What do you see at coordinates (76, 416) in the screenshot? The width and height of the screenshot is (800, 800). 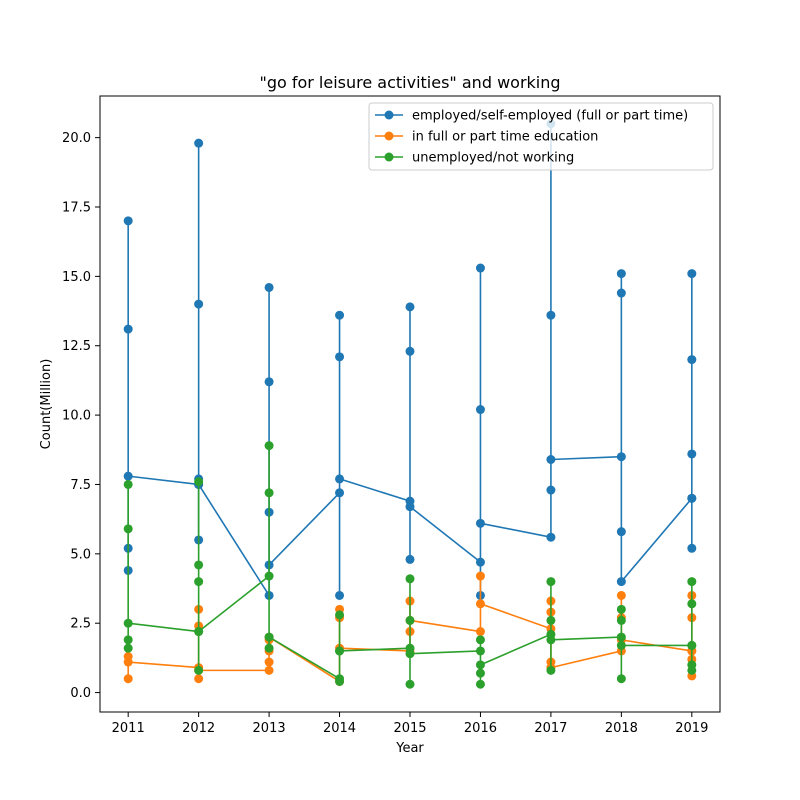 I see `y-tick-label-4: 10.0` at bounding box center [76, 416].